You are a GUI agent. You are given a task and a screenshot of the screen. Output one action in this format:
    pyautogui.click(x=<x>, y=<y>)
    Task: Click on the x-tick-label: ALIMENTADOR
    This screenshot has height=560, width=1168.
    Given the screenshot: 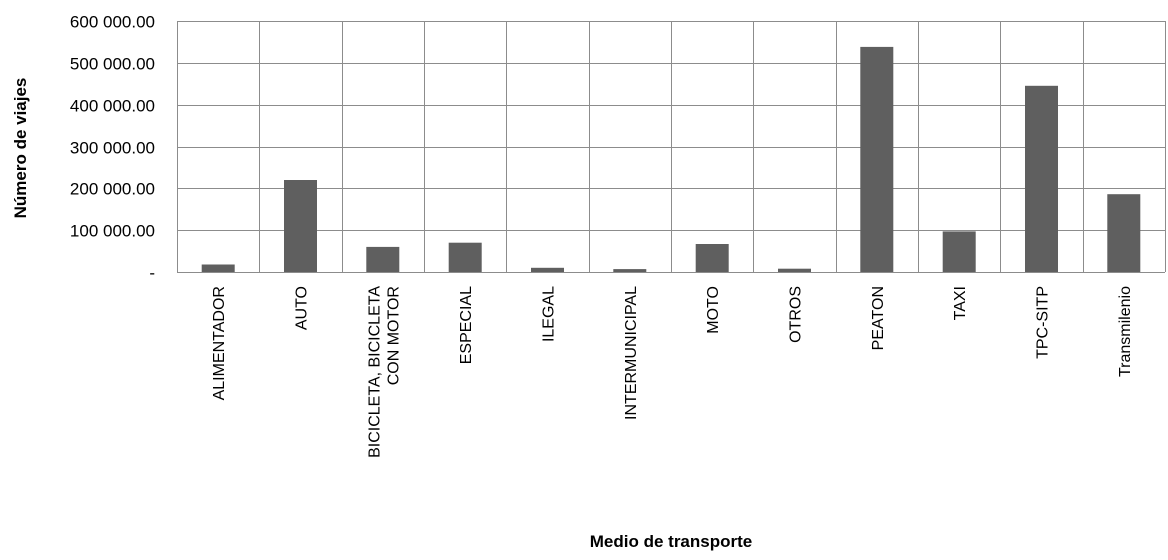 What is the action you would take?
    pyautogui.click(x=219, y=343)
    